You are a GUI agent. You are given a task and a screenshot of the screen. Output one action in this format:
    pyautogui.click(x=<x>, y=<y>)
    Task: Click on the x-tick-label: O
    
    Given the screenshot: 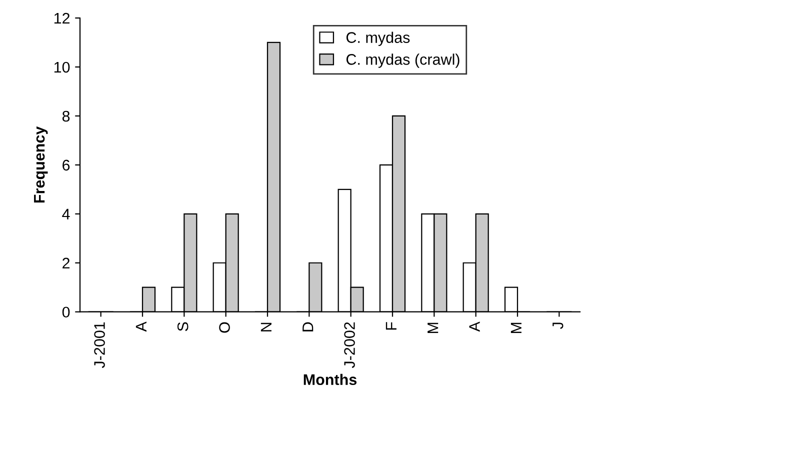 What is the action you would take?
    pyautogui.click(x=224, y=327)
    